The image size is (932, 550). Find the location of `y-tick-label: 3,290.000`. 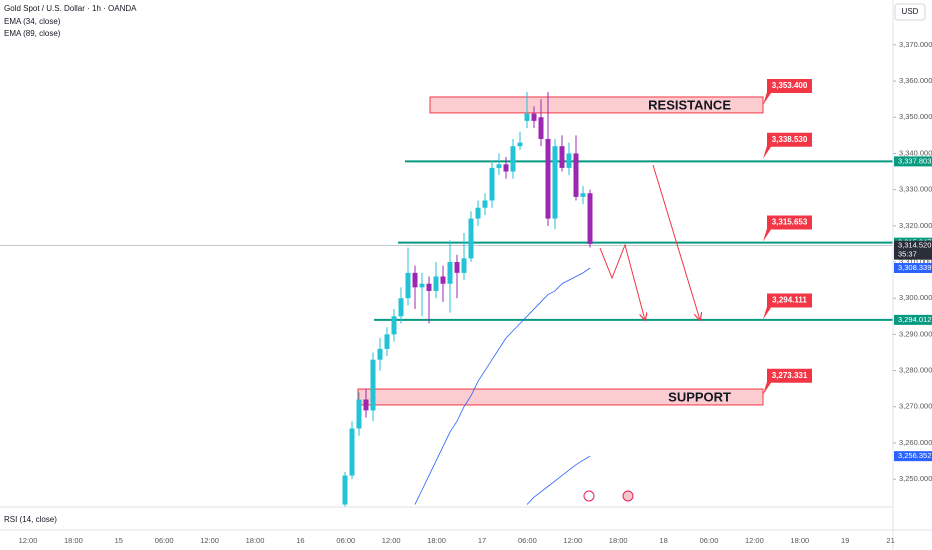

y-tick-label: 3,290.000 is located at coordinates (915, 333).